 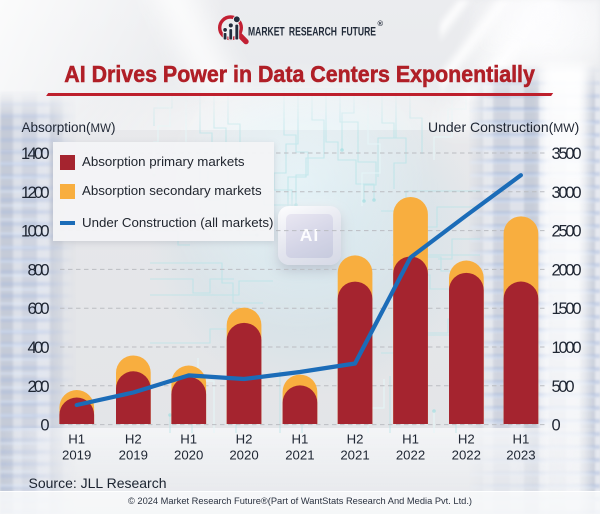 What do you see at coordinates (563, 387) in the screenshot?
I see `svg-text: 500` at bounding box center [563, 387].